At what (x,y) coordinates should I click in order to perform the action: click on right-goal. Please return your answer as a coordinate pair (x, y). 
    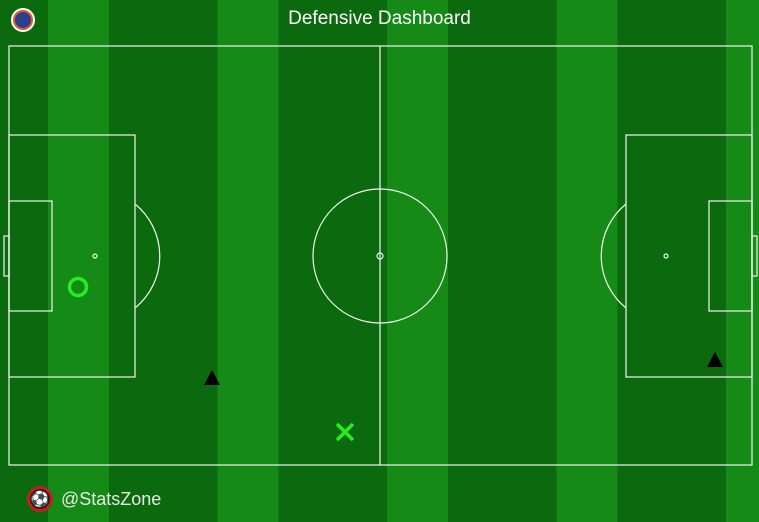
    Looking at the image, I should click on (754, 256).